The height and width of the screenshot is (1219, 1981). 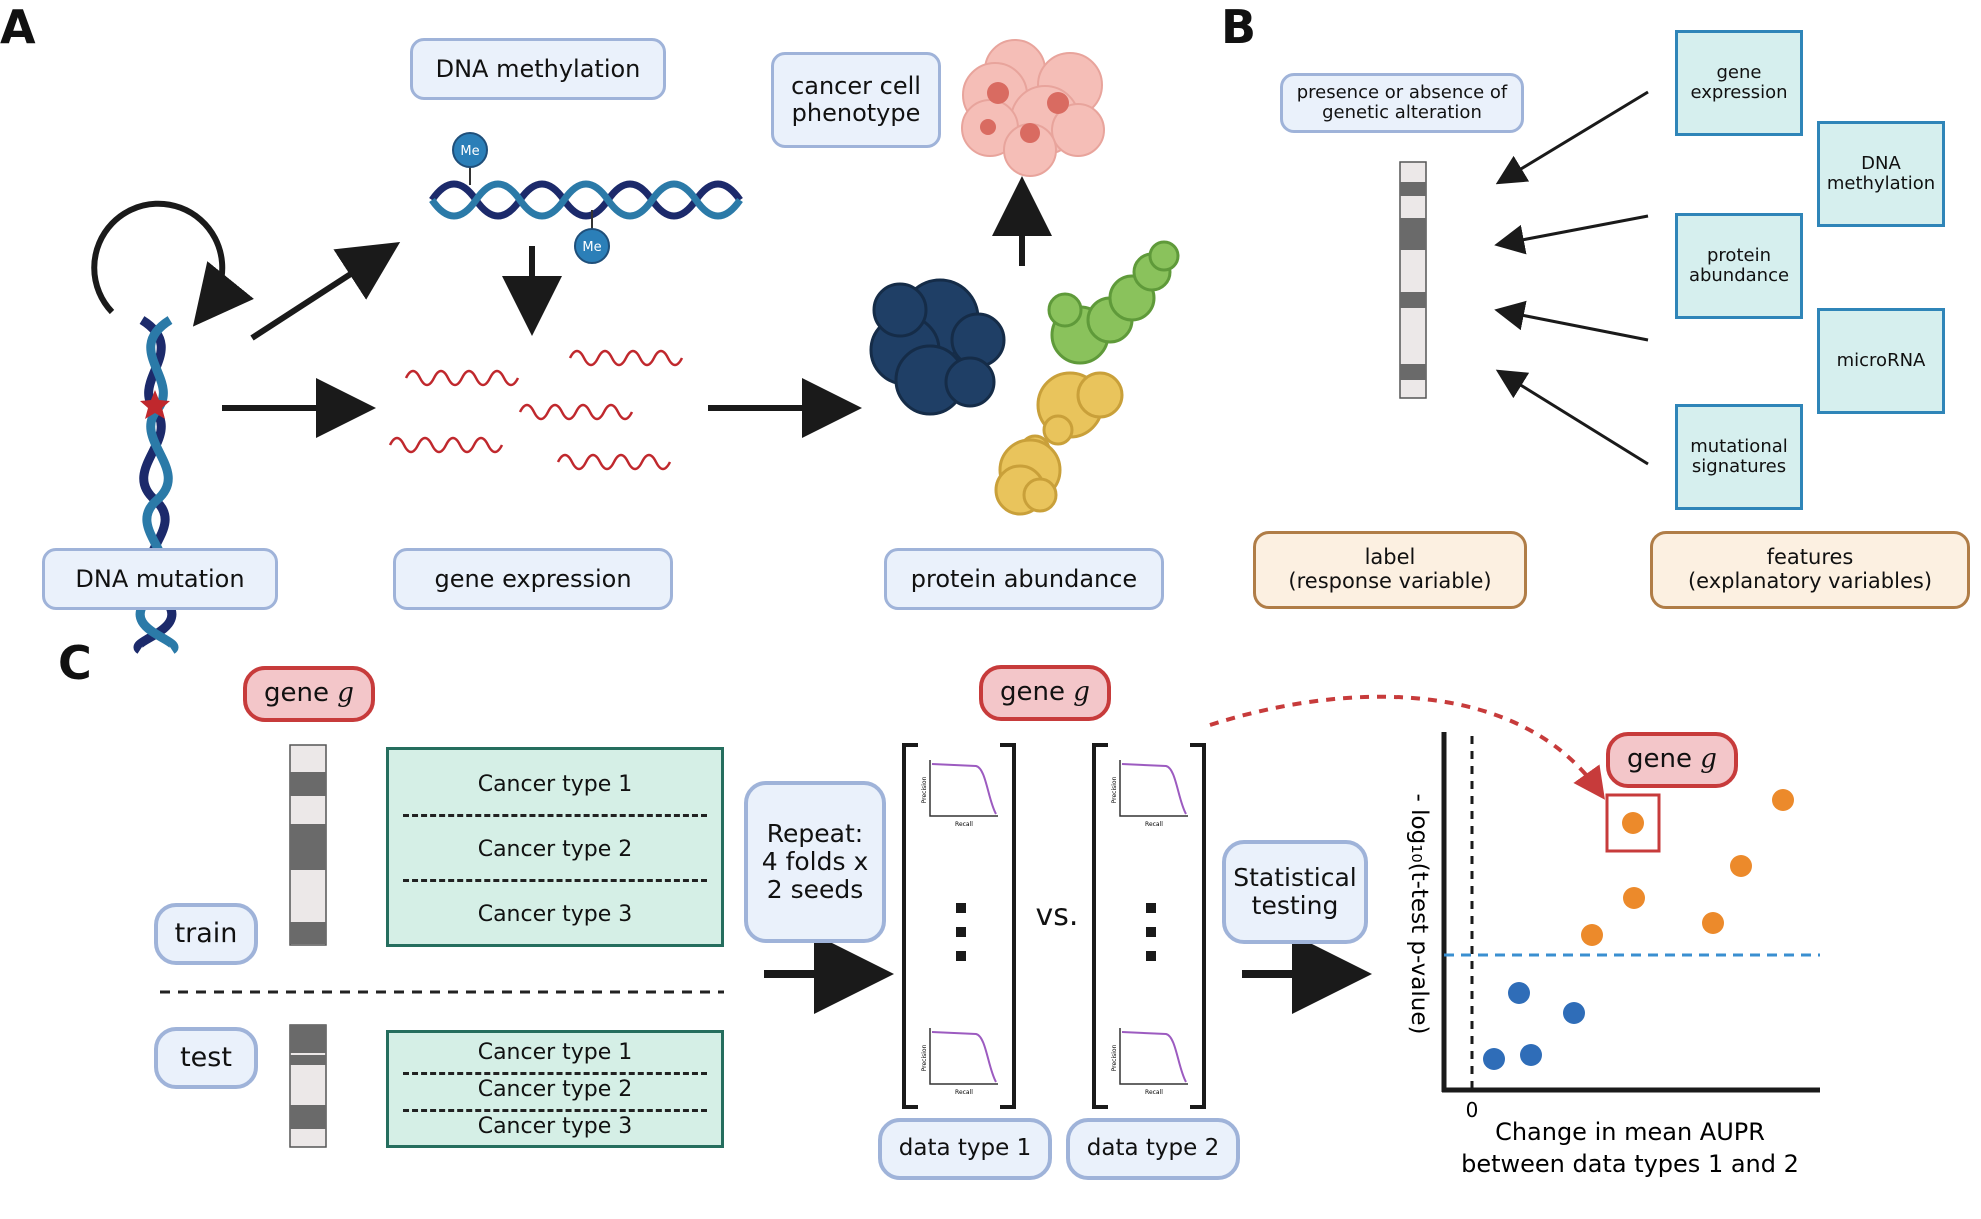 What do you see at coordinates (538, 69) in the screenshot?
I see `dna-methylation-box: DNA methylation` at bounding box center [538, 69].